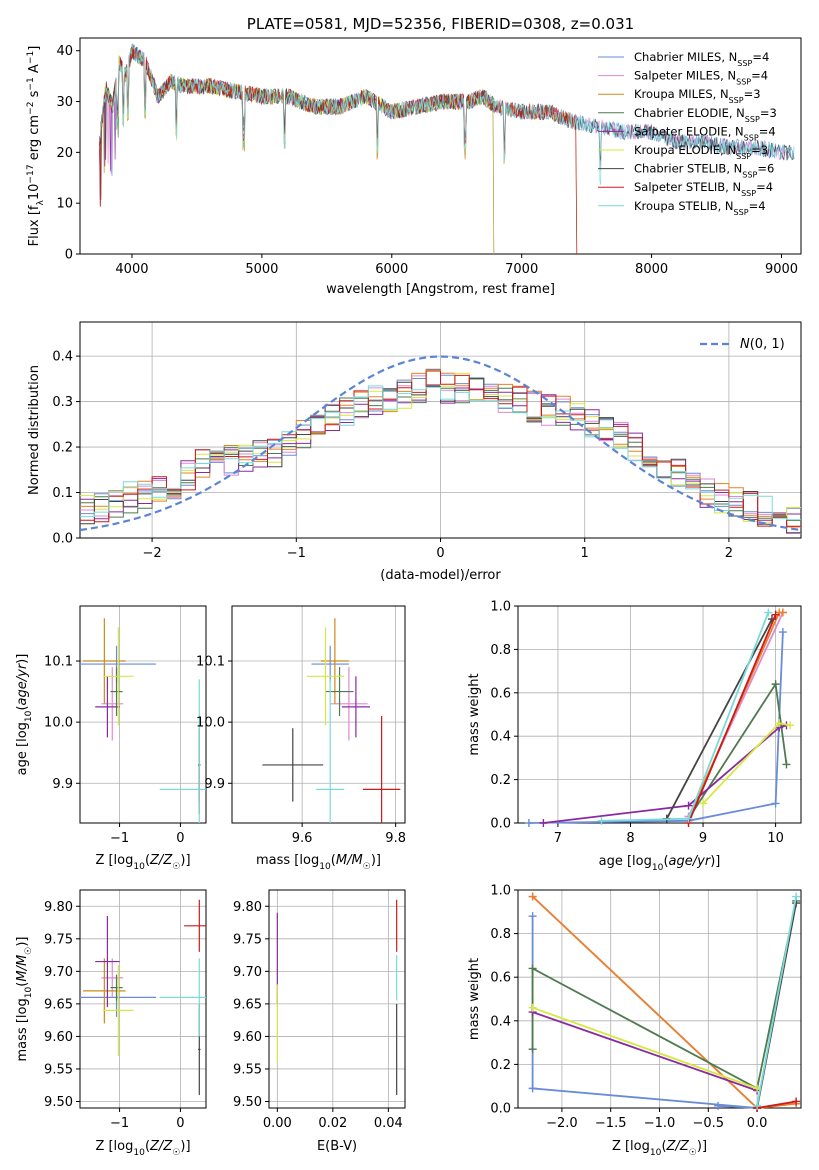 This screenshot has width=819, height=1170. Describe the element at coordinates (296, 553) in the screenshot. I see `residuals-xtick-label: −1` at that location.